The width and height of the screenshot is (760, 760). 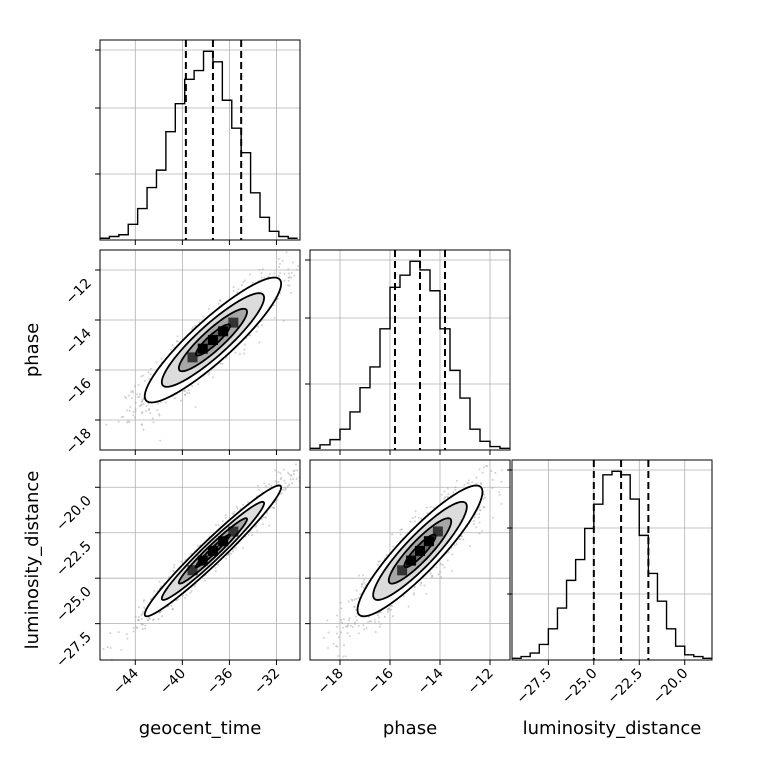 I want to click on x-tick-label: −22.5, so click(x=625, y=687).